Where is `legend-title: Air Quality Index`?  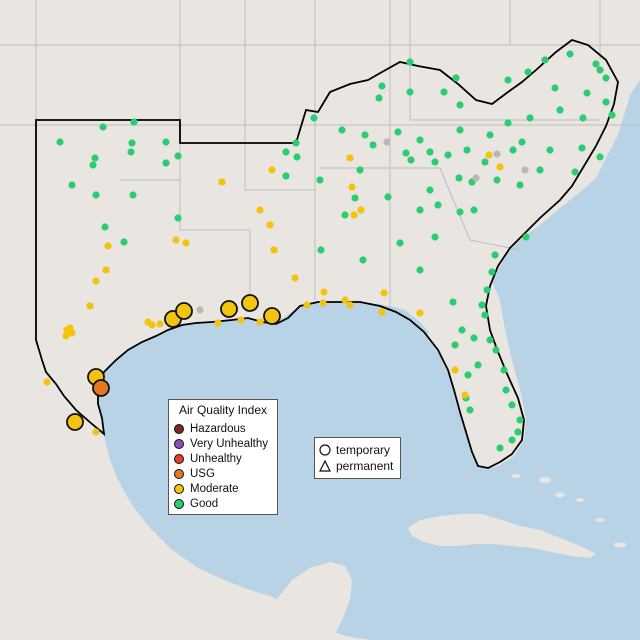 legend-title: Air Quality Index is located at coordinates (223, 410).